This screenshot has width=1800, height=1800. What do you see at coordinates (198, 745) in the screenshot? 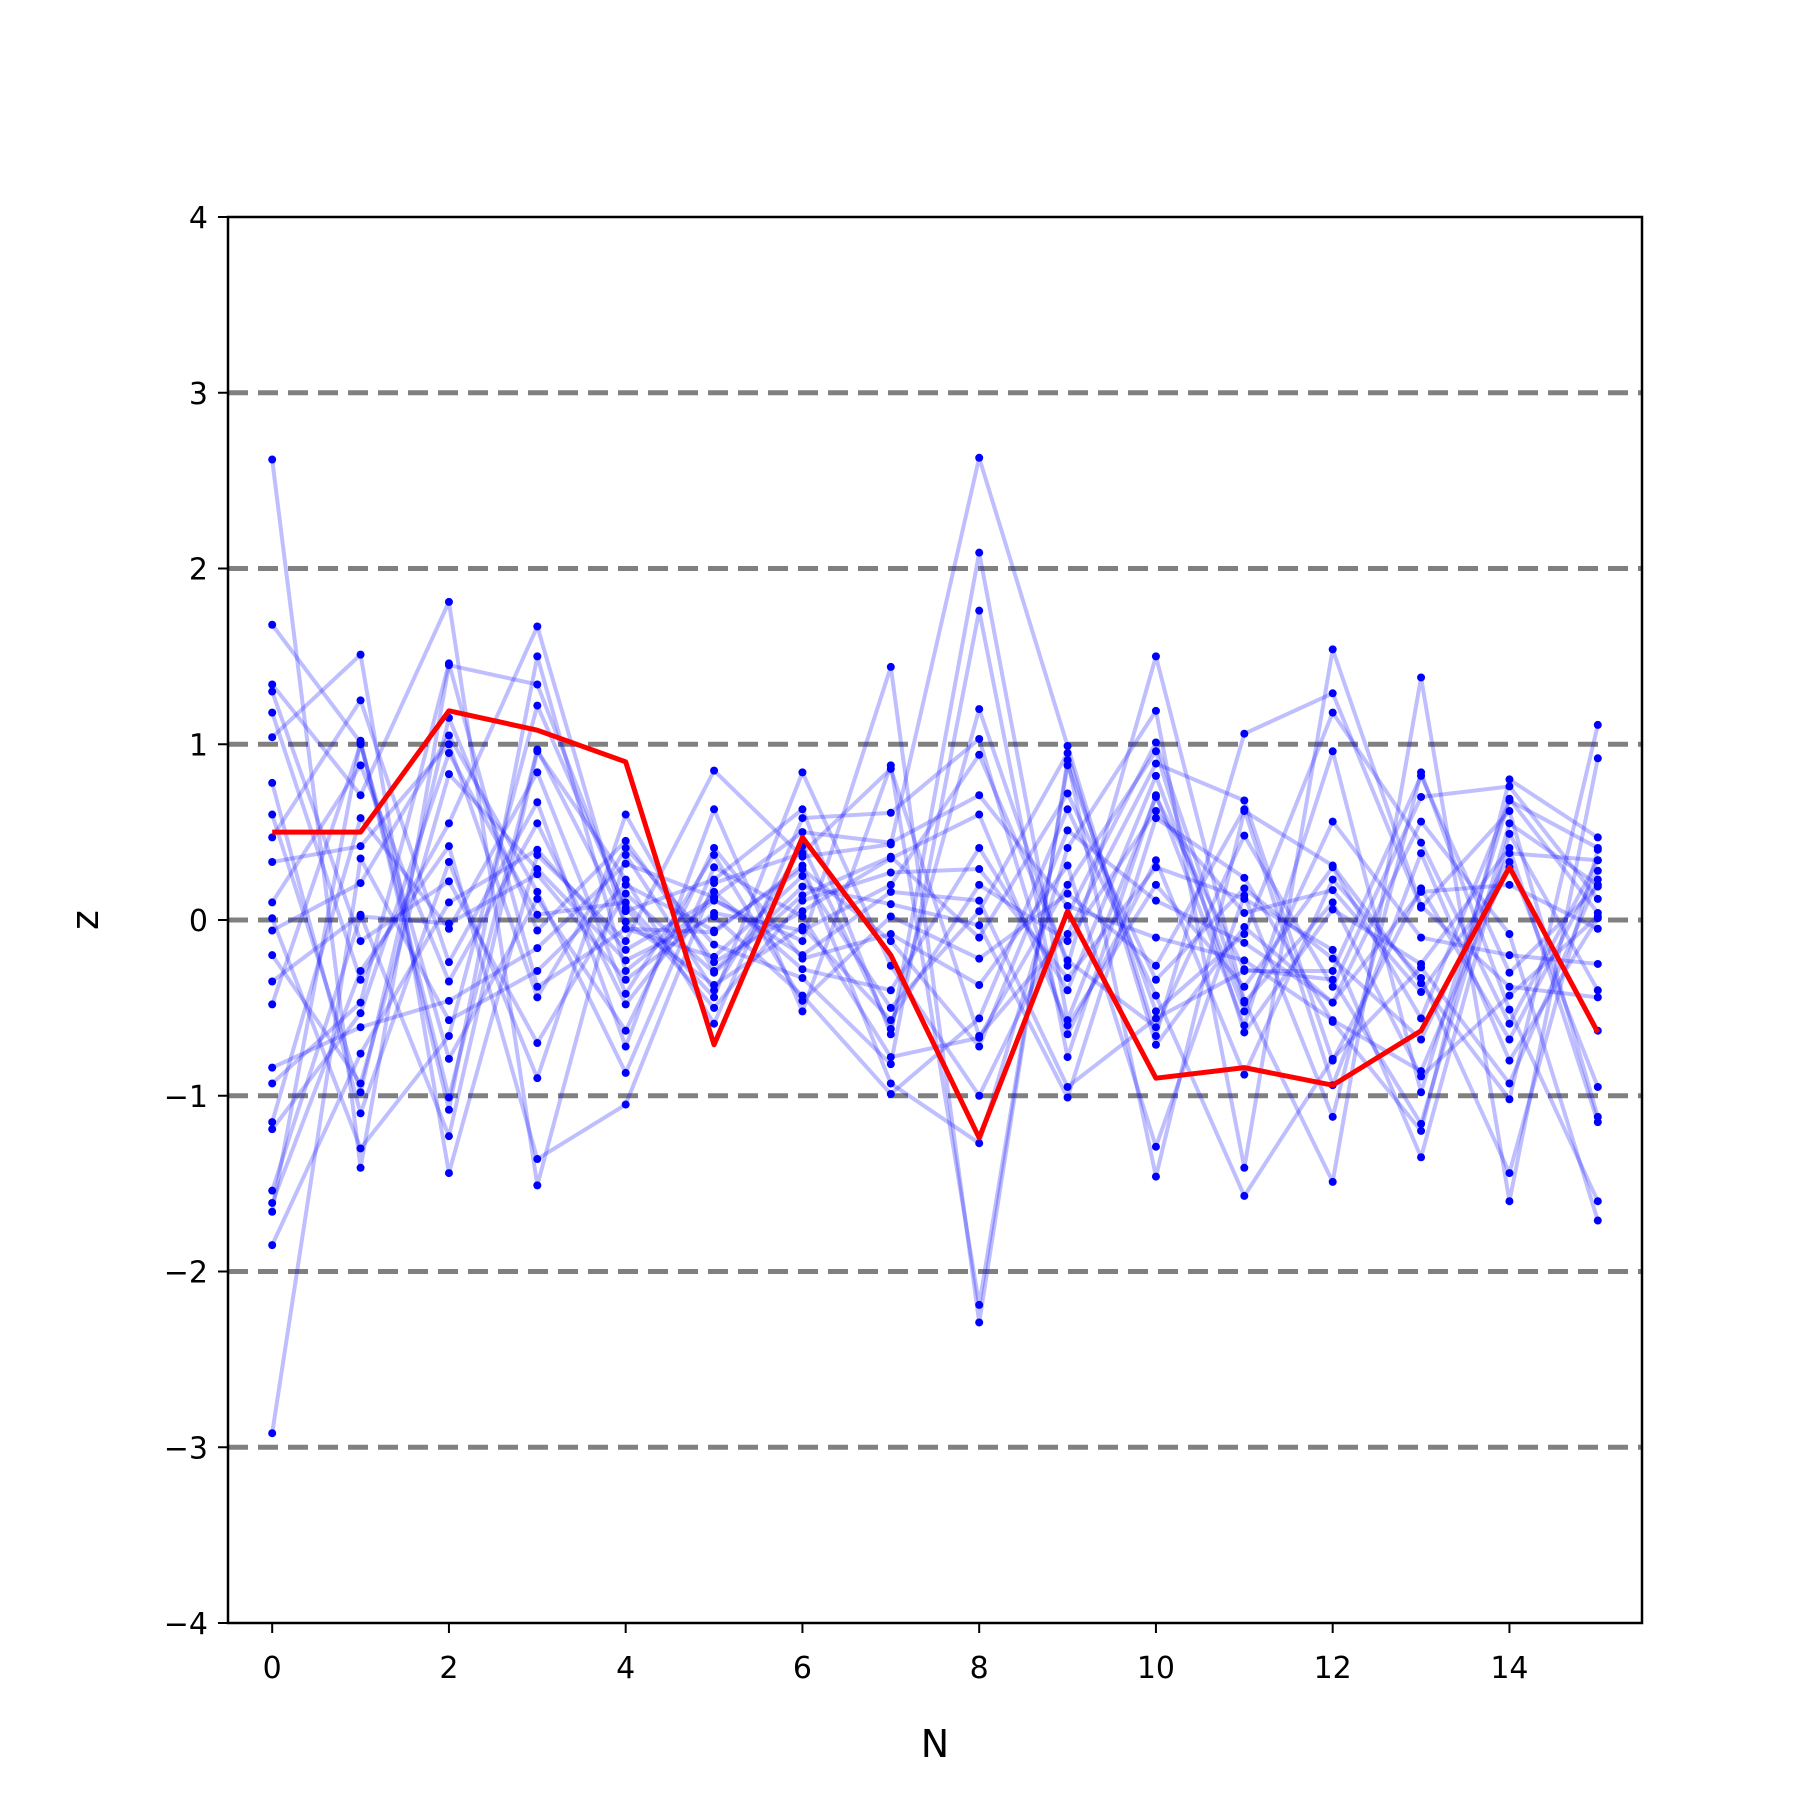
I see `y-tick-label-5: 1` at bounding box center [198, 745].